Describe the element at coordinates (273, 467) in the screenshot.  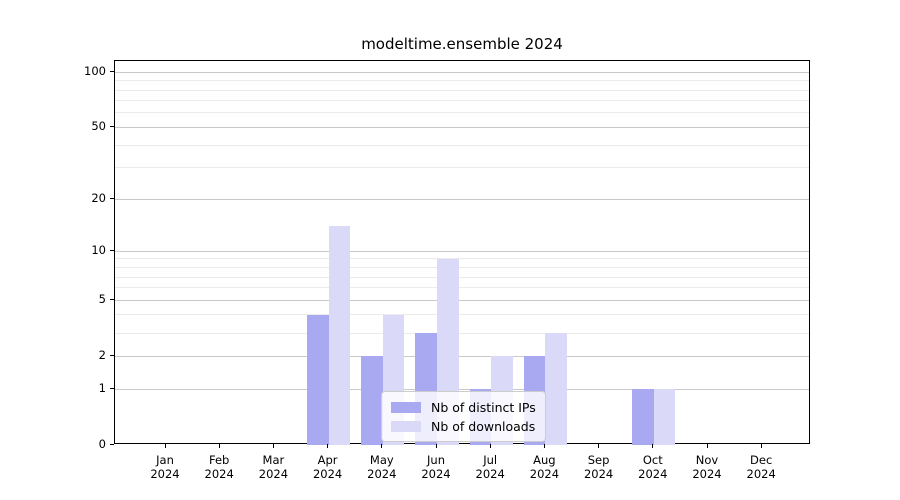
I see `x-tick-label: Mar 2024` at that location.